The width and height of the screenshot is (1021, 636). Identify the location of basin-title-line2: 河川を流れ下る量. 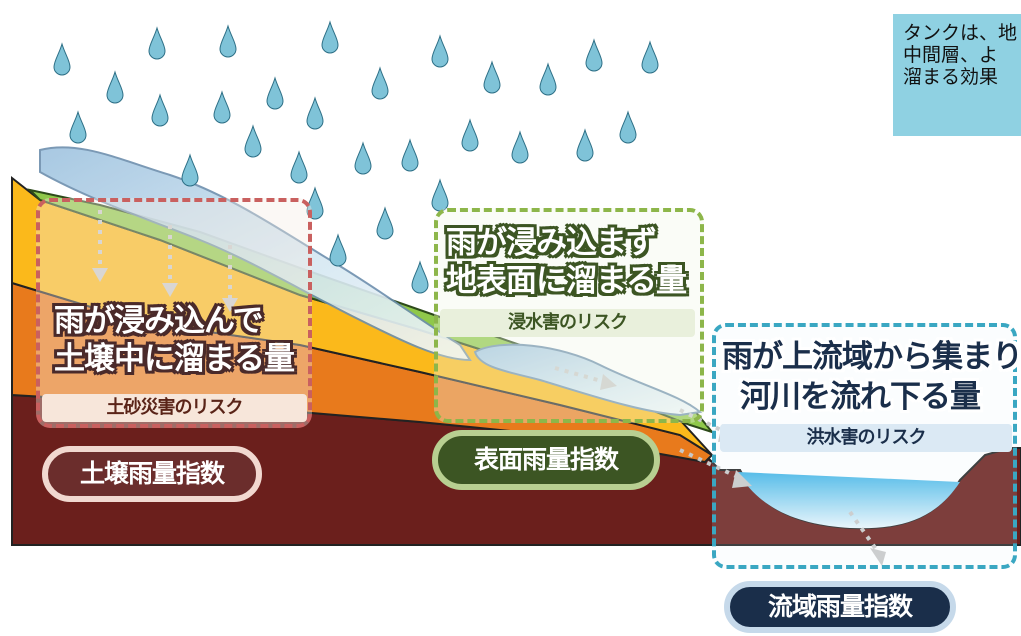
(860, 397).